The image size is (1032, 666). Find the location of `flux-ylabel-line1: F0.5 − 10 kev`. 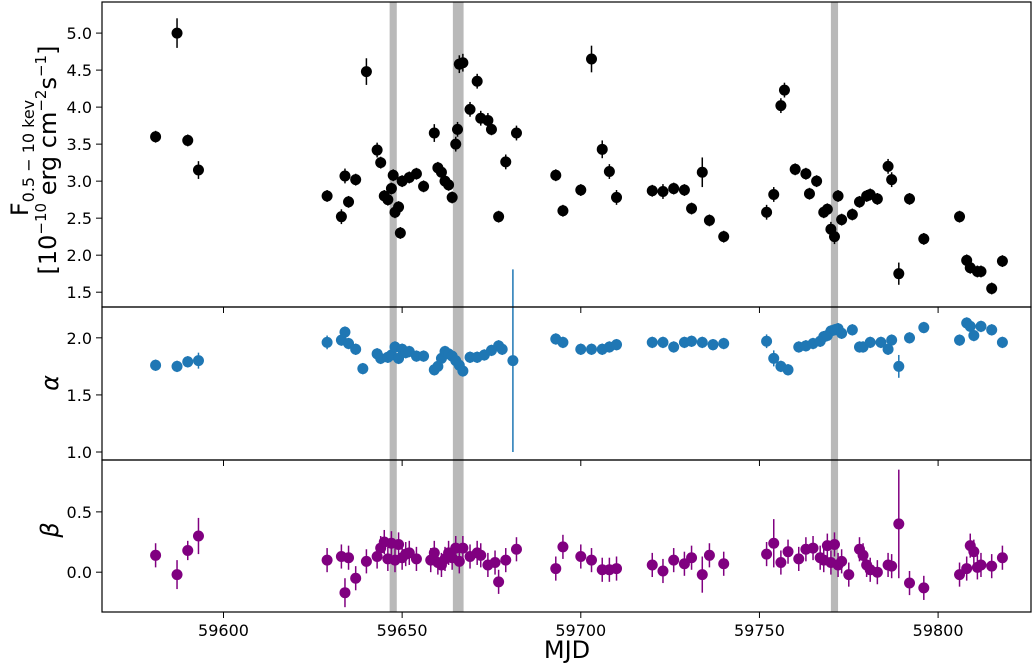

flux-ylabel-line1: F0.5 − 10 kev is located at coordinates (22, 158).